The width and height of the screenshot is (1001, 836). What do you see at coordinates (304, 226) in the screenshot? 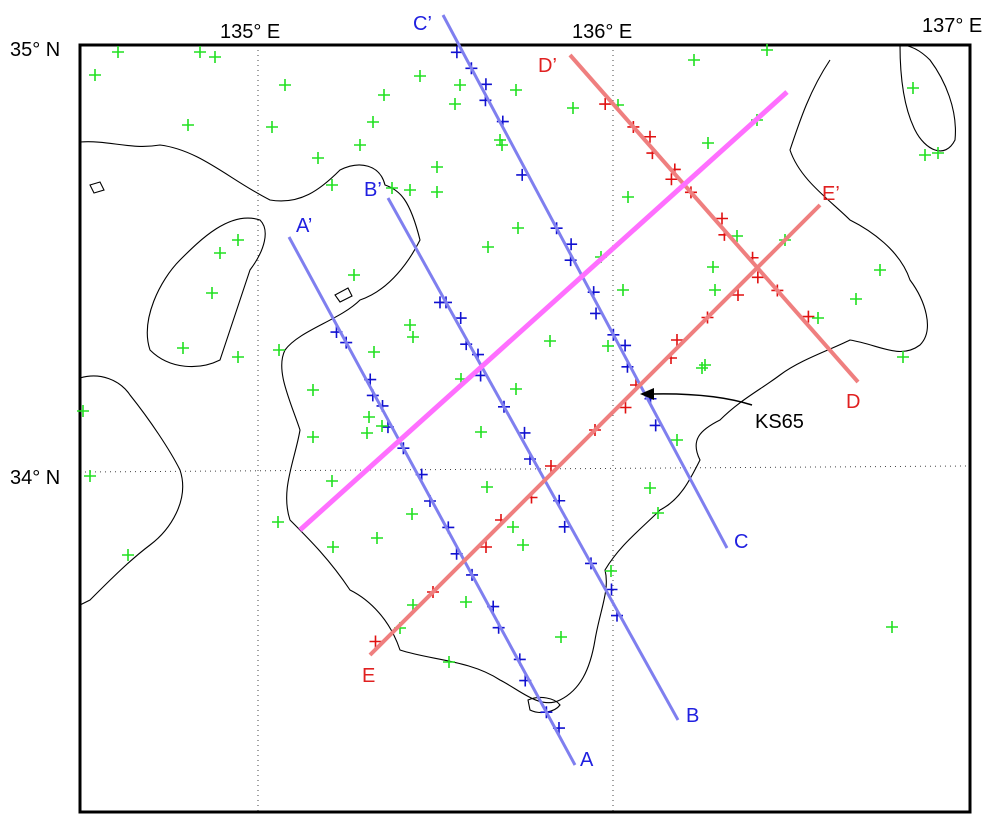
I see `profile-label: A’` at bounding box center [304, 226].